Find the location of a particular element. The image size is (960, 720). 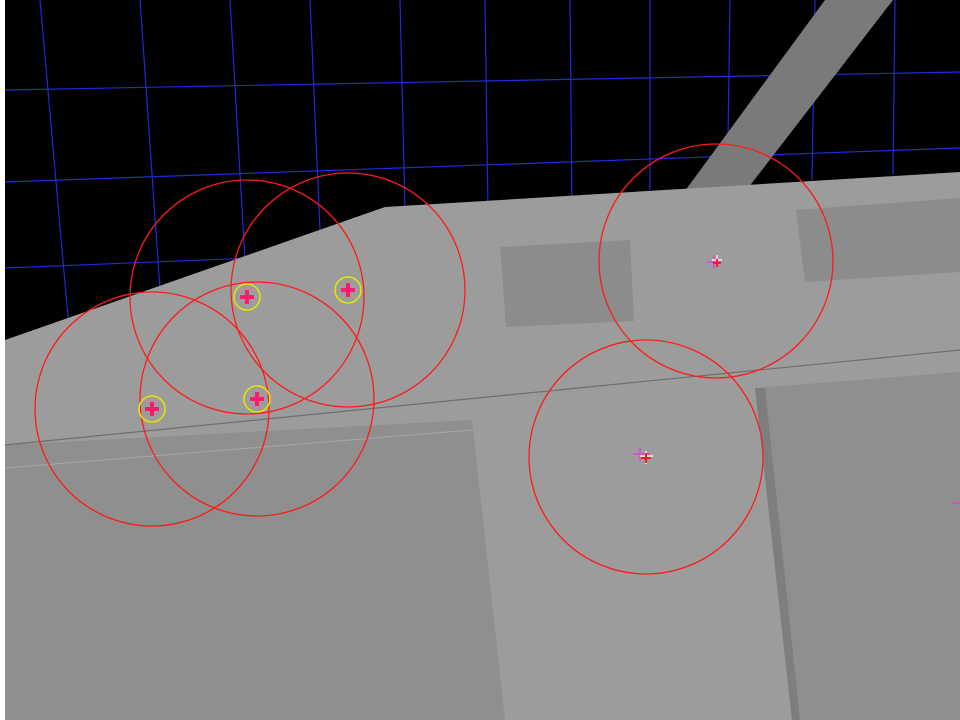

support-beam is located at coordinates (787, 97).